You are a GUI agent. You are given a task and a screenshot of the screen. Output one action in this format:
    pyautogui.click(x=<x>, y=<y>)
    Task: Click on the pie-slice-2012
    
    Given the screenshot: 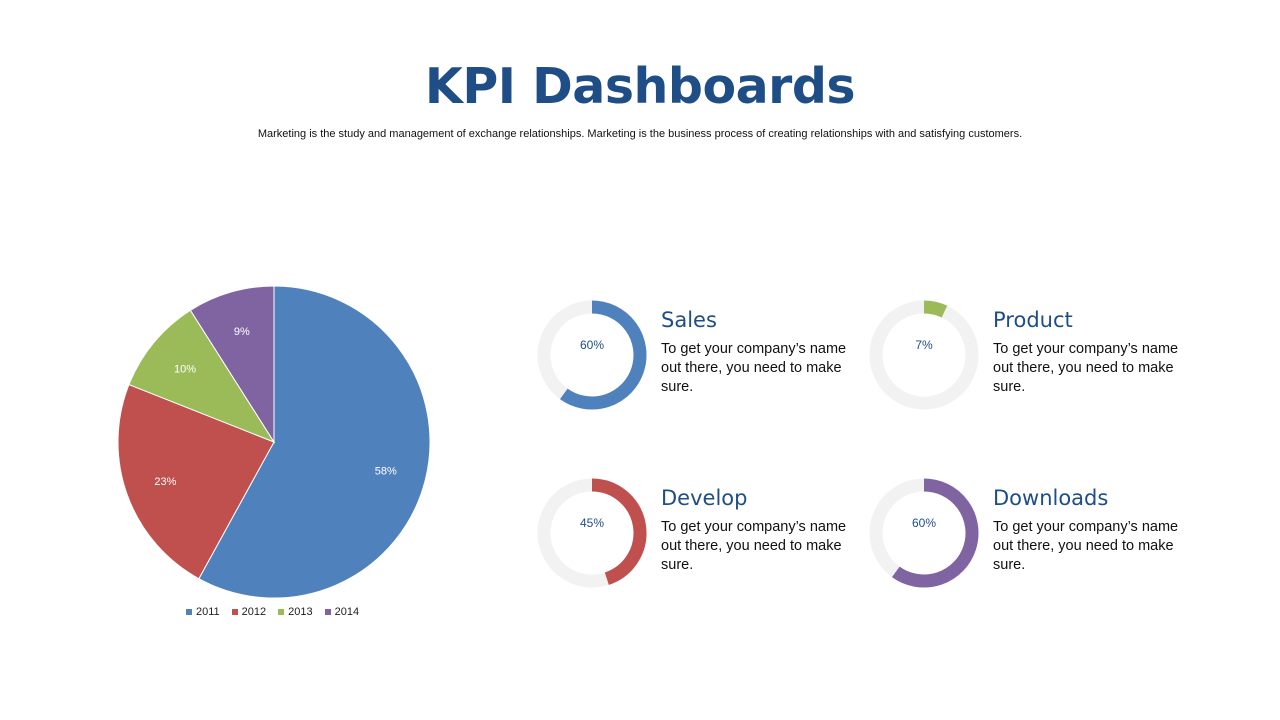 What is the action you would take?
    pyautogui.click(x=196, y=481)
    